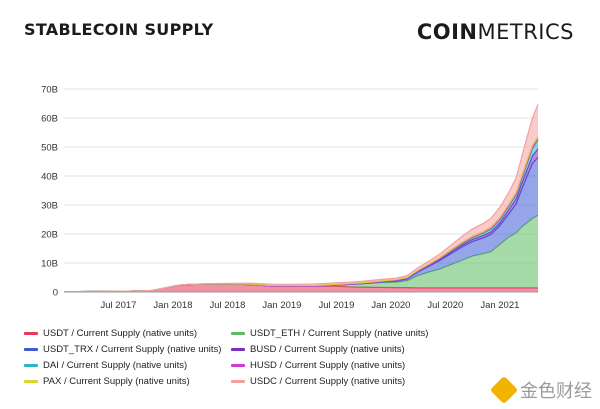  Describe the element at coordinates (328, 381) in the screenshot. I see `legend-label: USDC / Current Supply (native units)` at that location.